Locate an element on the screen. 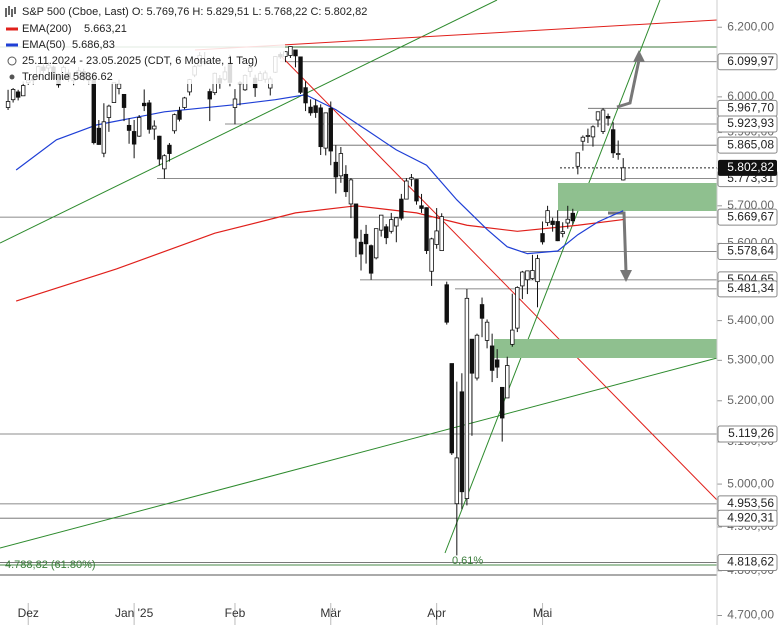 This screenshot has height=625, width=780. header-bg is located at coordinates (142, 43).